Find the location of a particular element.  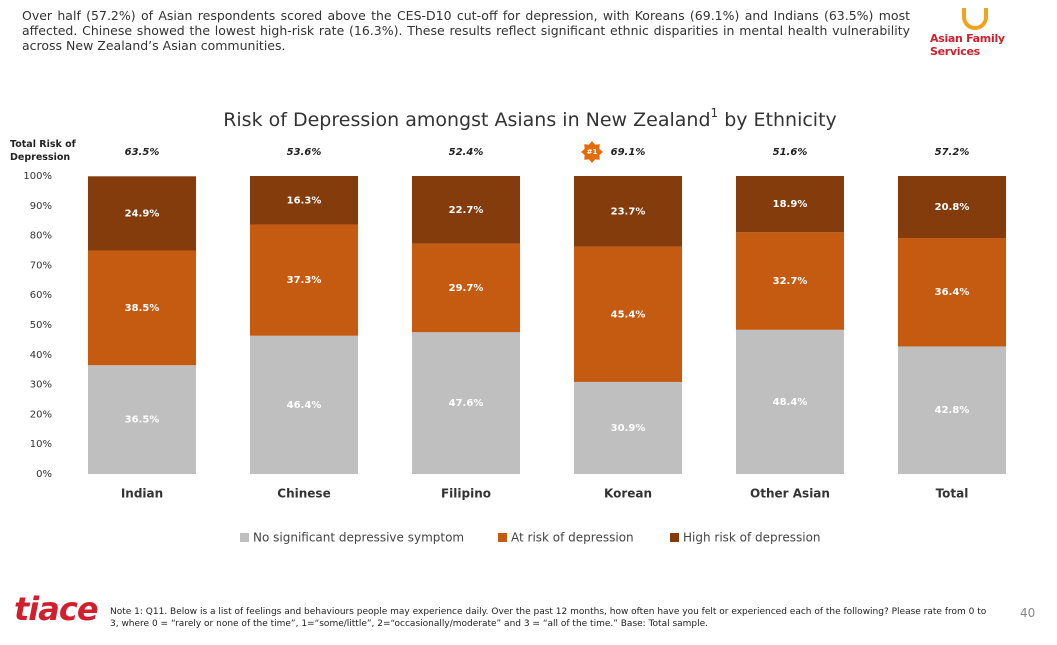

x-tick-label: Chinese is located at coordinates (303, 494).